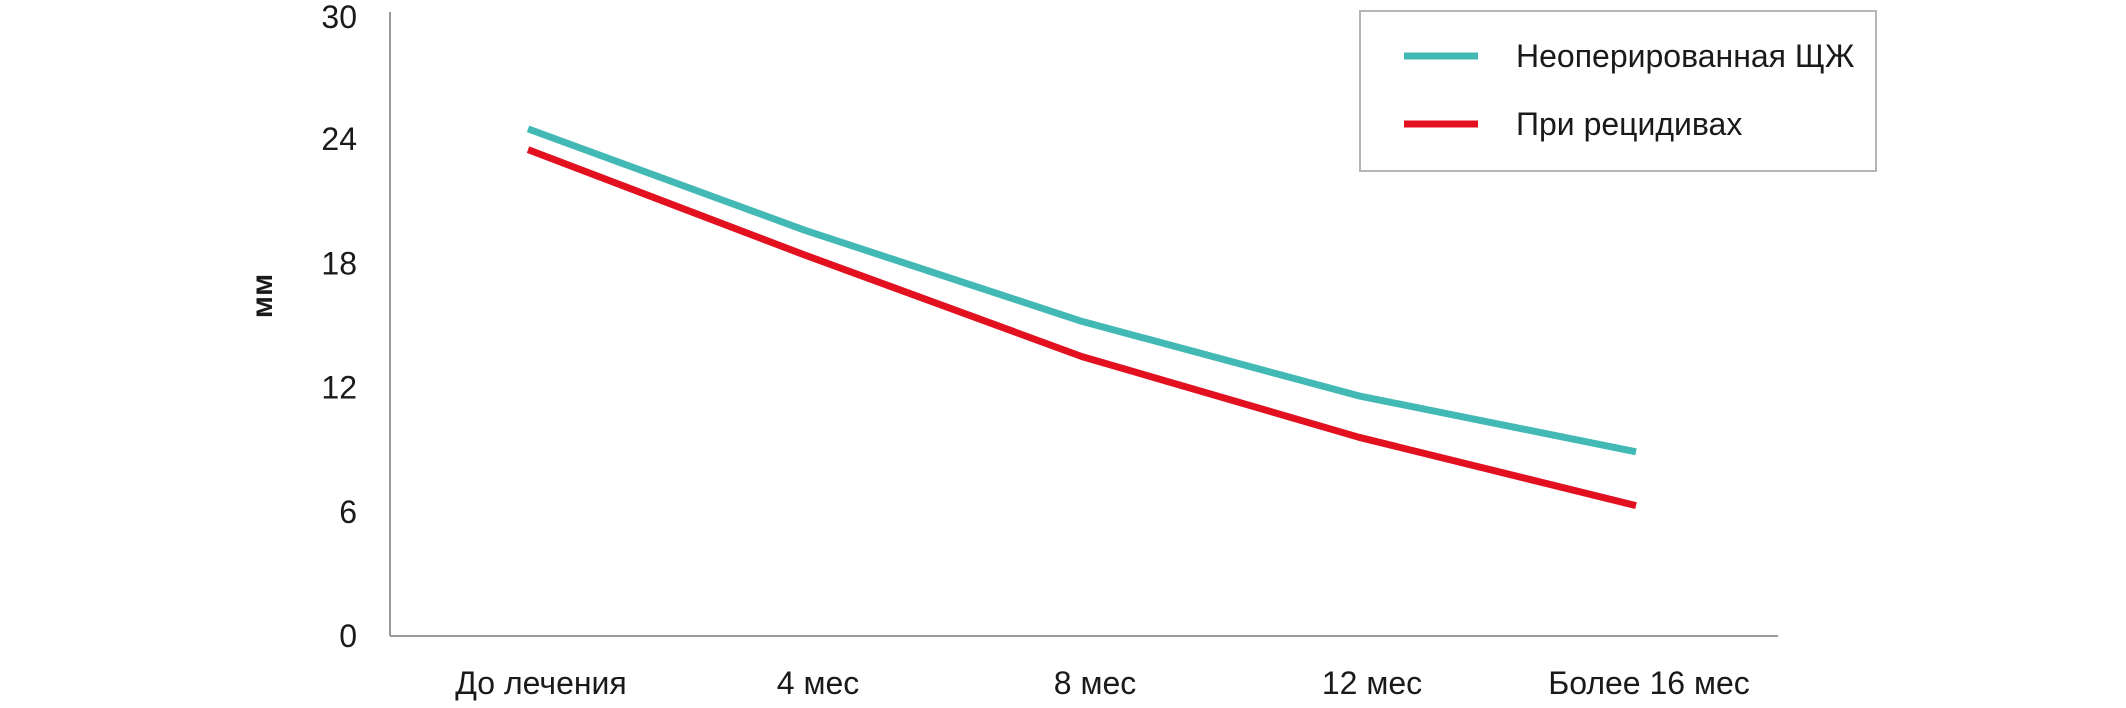  What do you see at coordinates (1095, 683) in the screenshot?
I see `x-tick-label: 8 мес` at bounding box center [1095, 683].